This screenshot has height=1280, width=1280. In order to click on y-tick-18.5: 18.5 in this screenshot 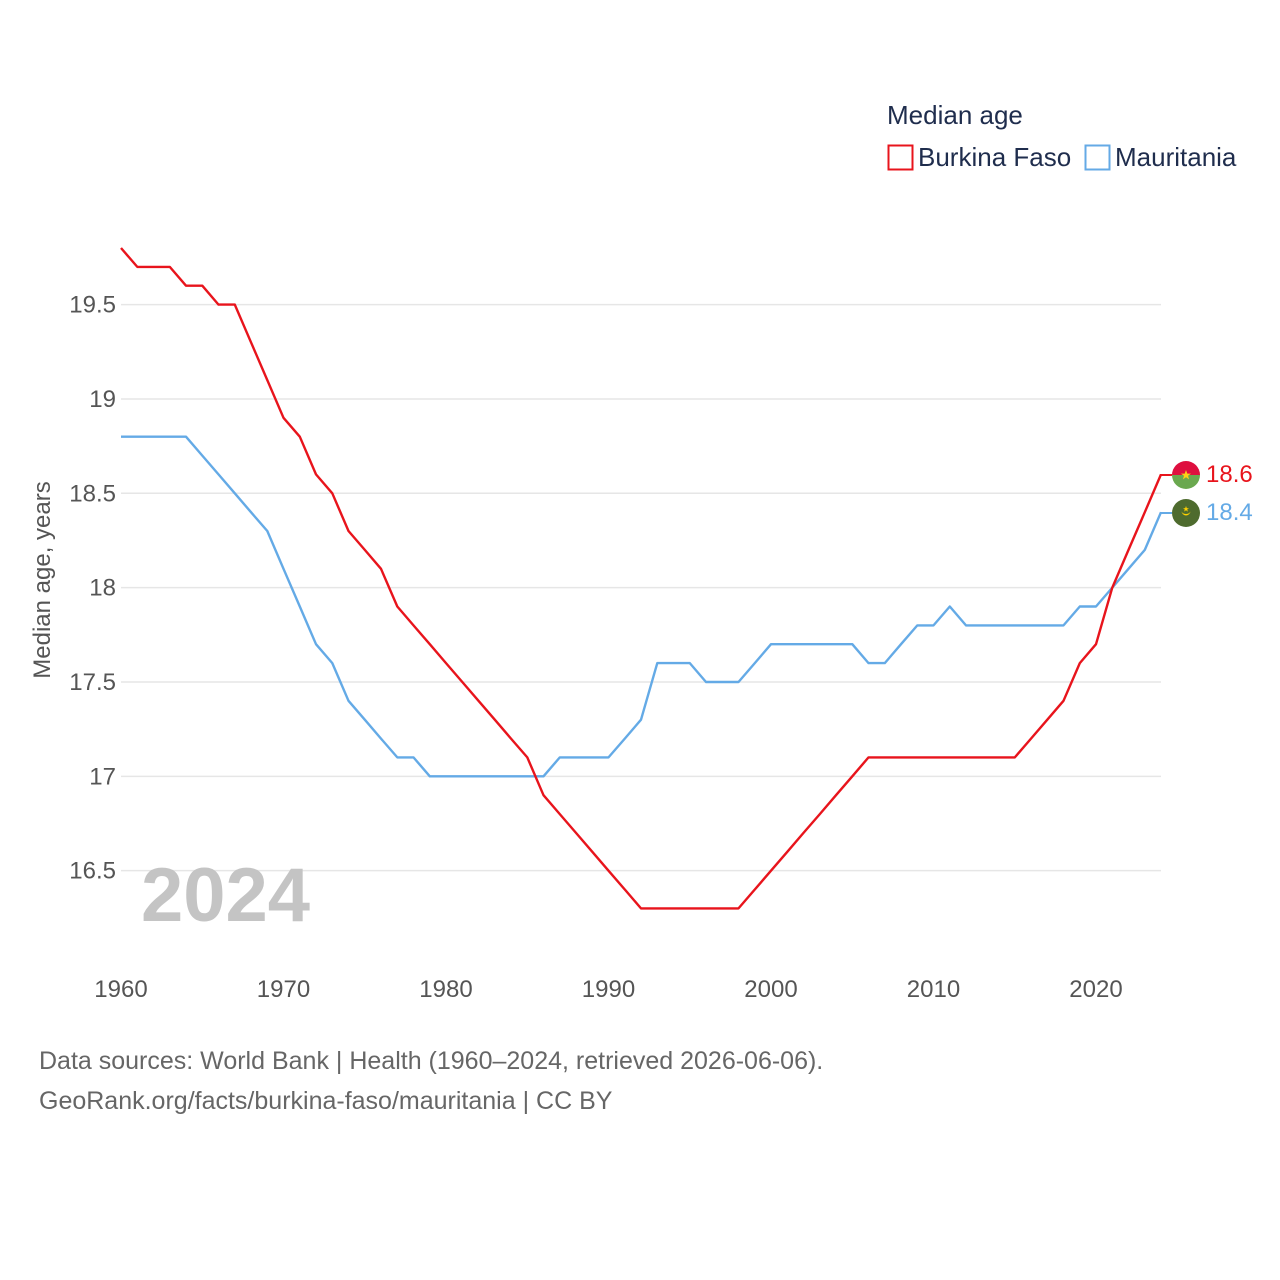, I will do `click(92, 493)`.